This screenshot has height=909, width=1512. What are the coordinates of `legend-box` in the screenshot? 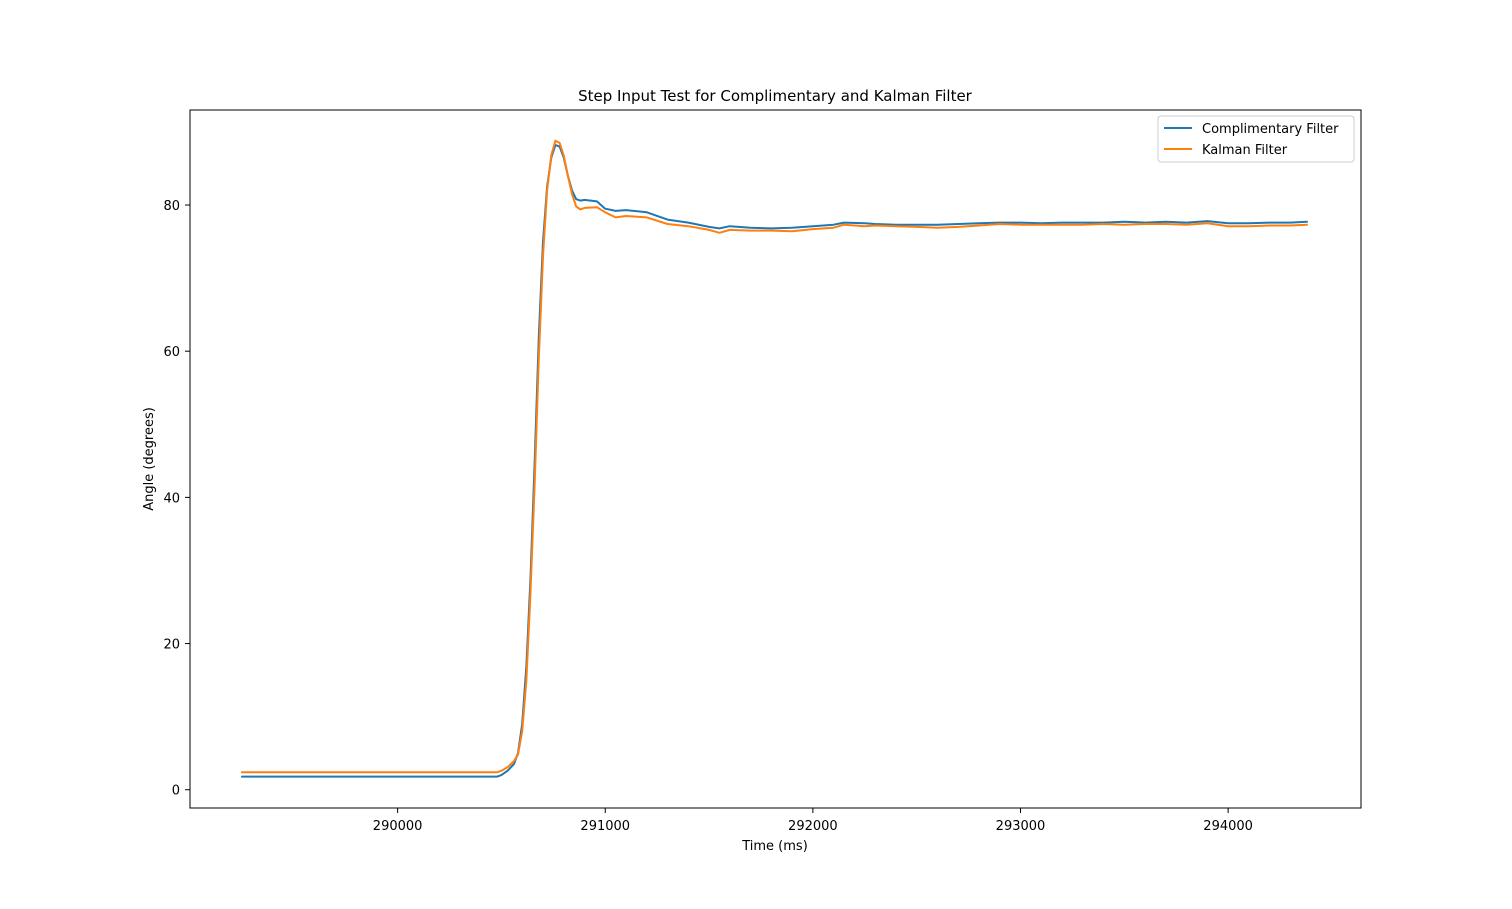 It's located at (1256, 139).